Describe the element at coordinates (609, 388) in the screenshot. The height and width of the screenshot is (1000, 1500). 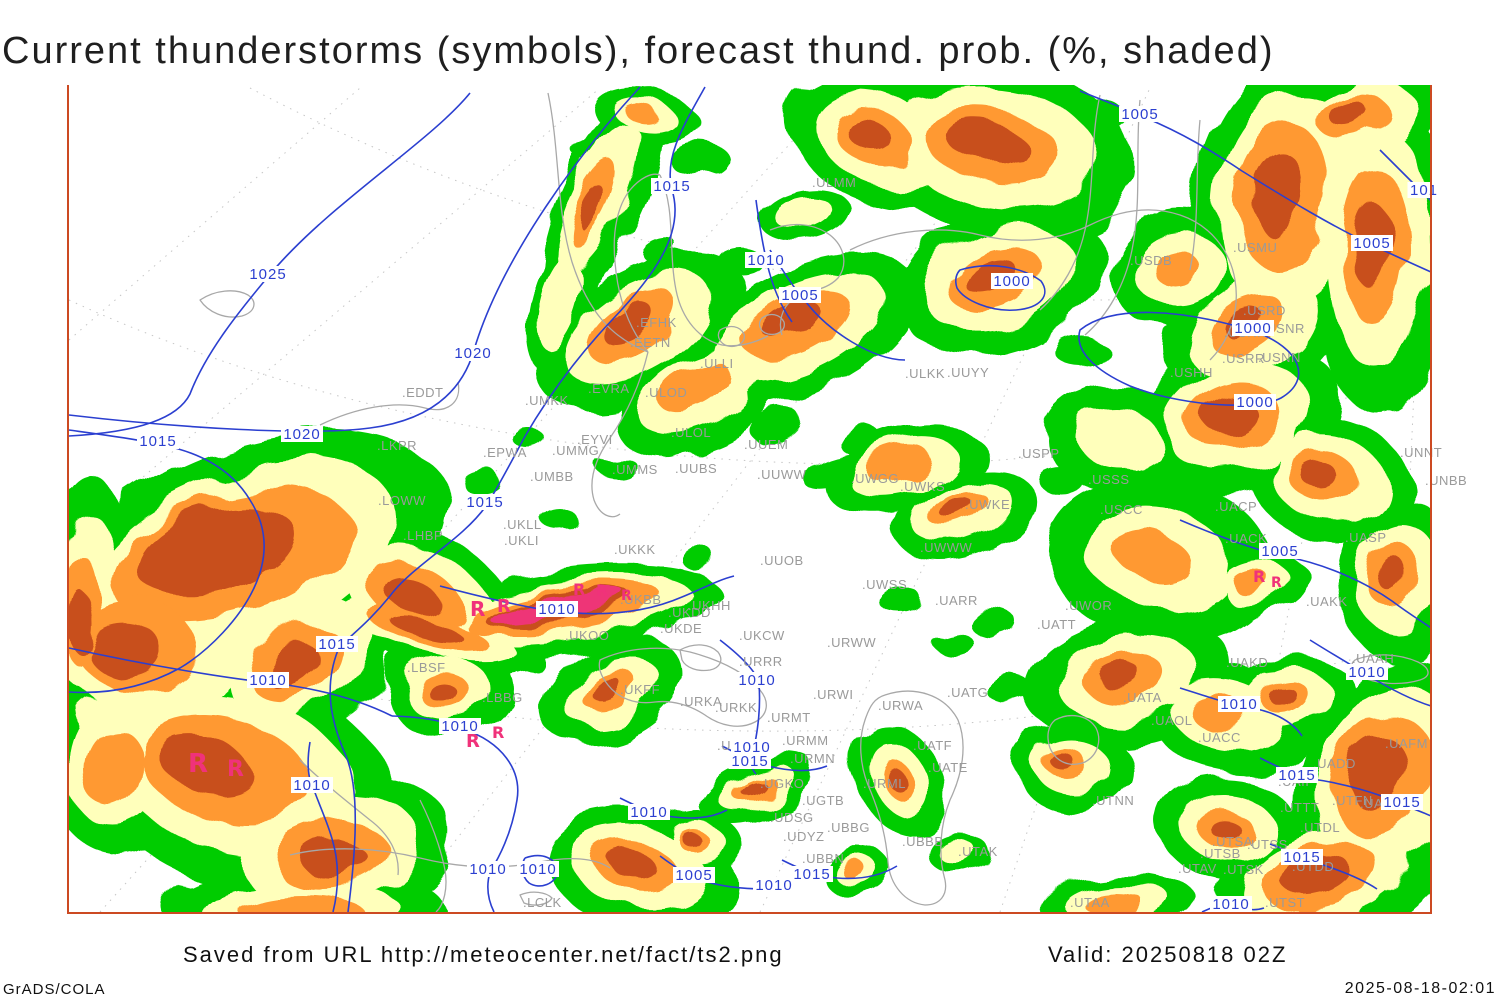
I see `station-label: .EVRA` at that location.